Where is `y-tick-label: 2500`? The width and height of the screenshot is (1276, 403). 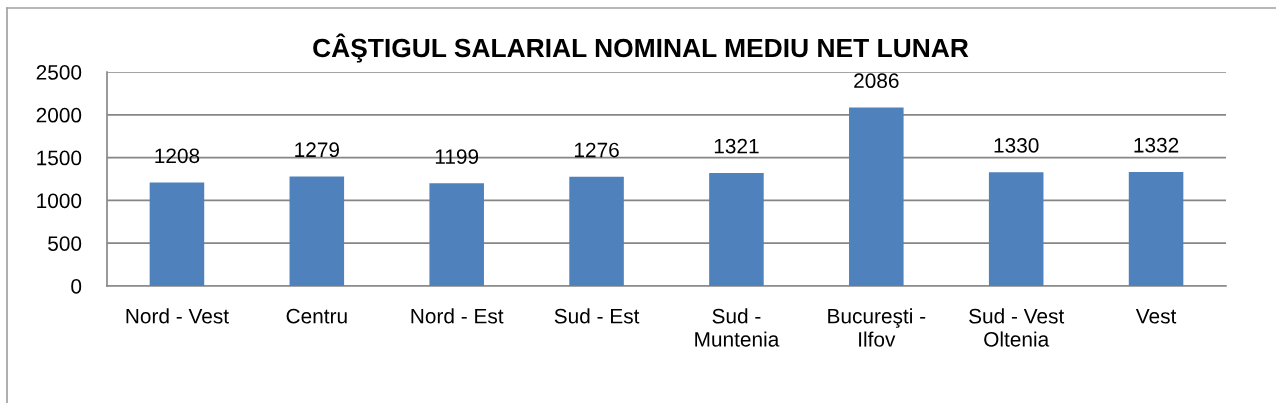 y-tick-label: 2500 is located at coordinates (59, 72).